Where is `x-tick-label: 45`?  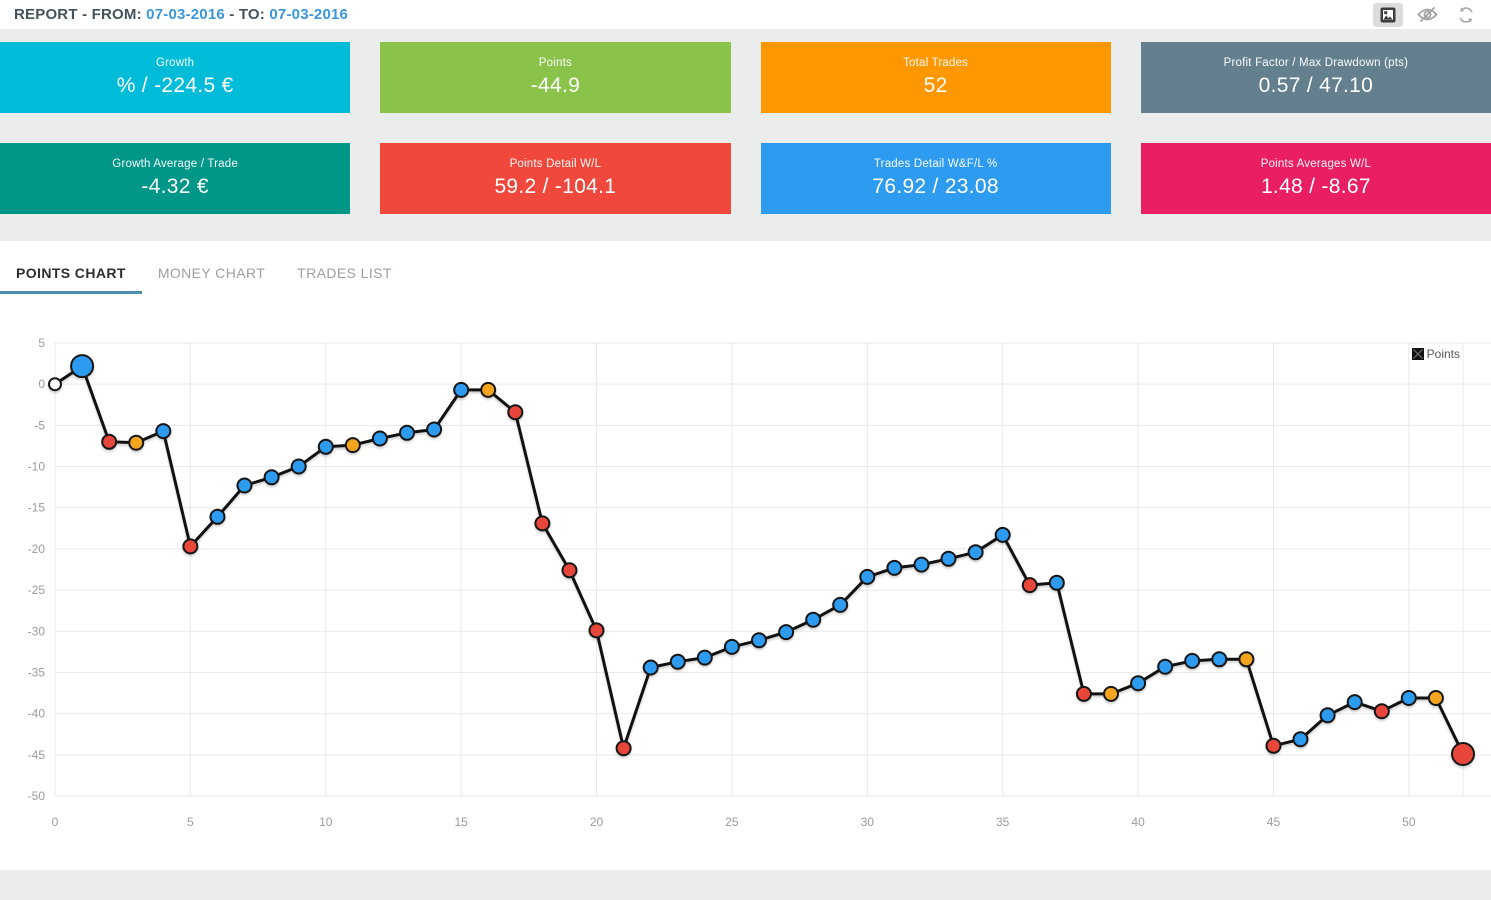
x-tick-label: 45 is located at coordinates (1274, 822).